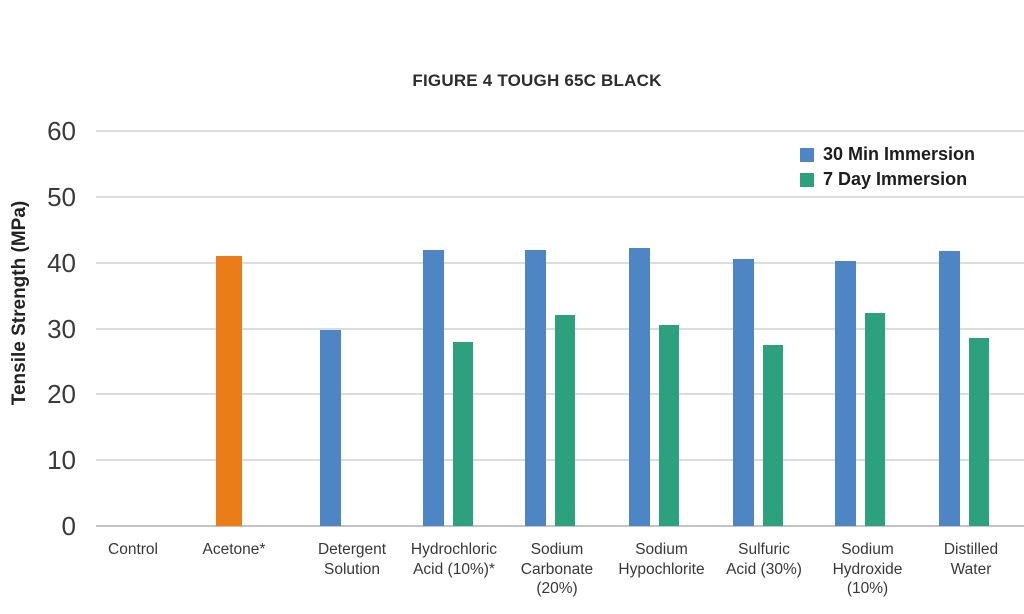 The height and width of the screenshot is (614, 1024). Describe the element at coordinates (867, 569) in the screenshot. I see `x-label-sodium-hydroxide-10: Sodium Hydroxide (10%)` at that location.